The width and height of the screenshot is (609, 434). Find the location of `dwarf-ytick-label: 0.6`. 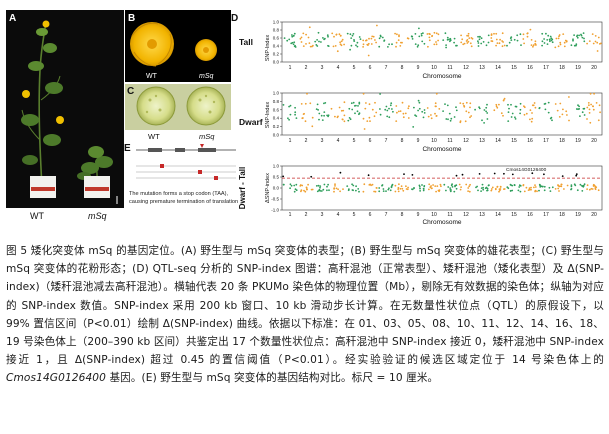

dwarf-ytick-label: 0.6 is located at coordinates (276, 109).